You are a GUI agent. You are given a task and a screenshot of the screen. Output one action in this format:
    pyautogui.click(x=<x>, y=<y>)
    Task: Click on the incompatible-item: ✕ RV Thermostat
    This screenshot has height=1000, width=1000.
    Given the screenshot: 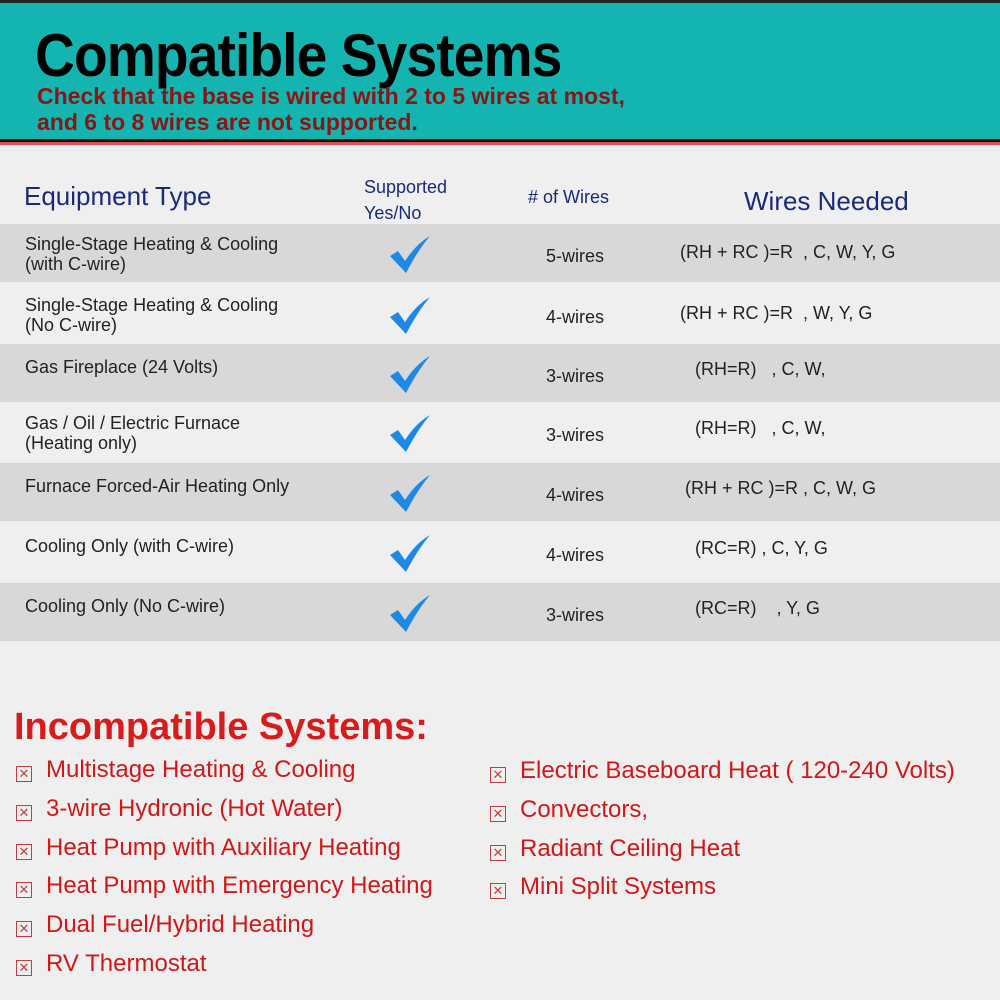 What is the action you would take?
    pyautogui.click(x=111, y=964)
    